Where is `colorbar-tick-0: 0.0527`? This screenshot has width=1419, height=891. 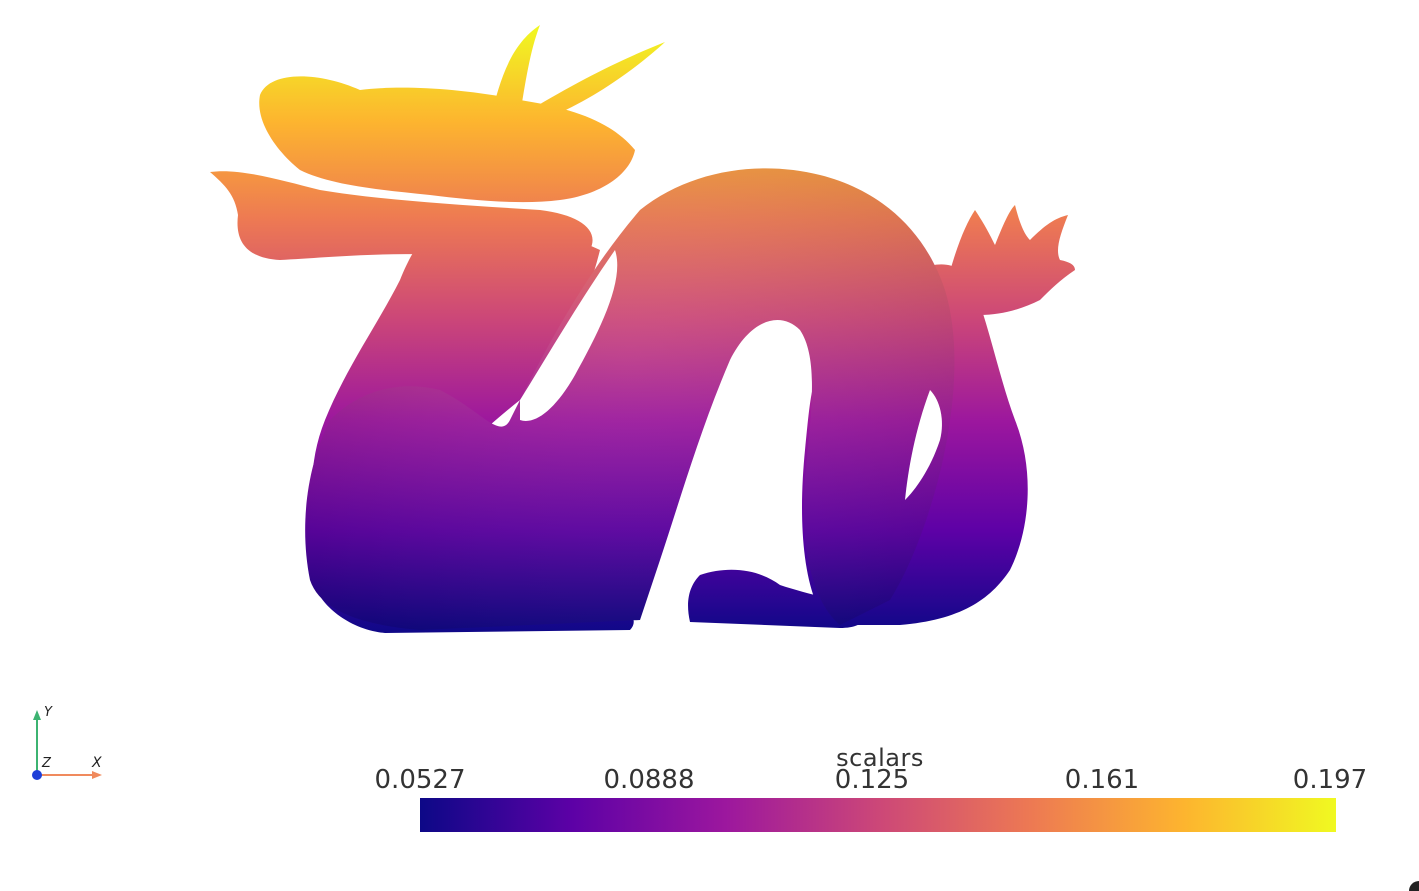 colorbar-tick-0: 0.0527 is located at coordinates (420, 780).